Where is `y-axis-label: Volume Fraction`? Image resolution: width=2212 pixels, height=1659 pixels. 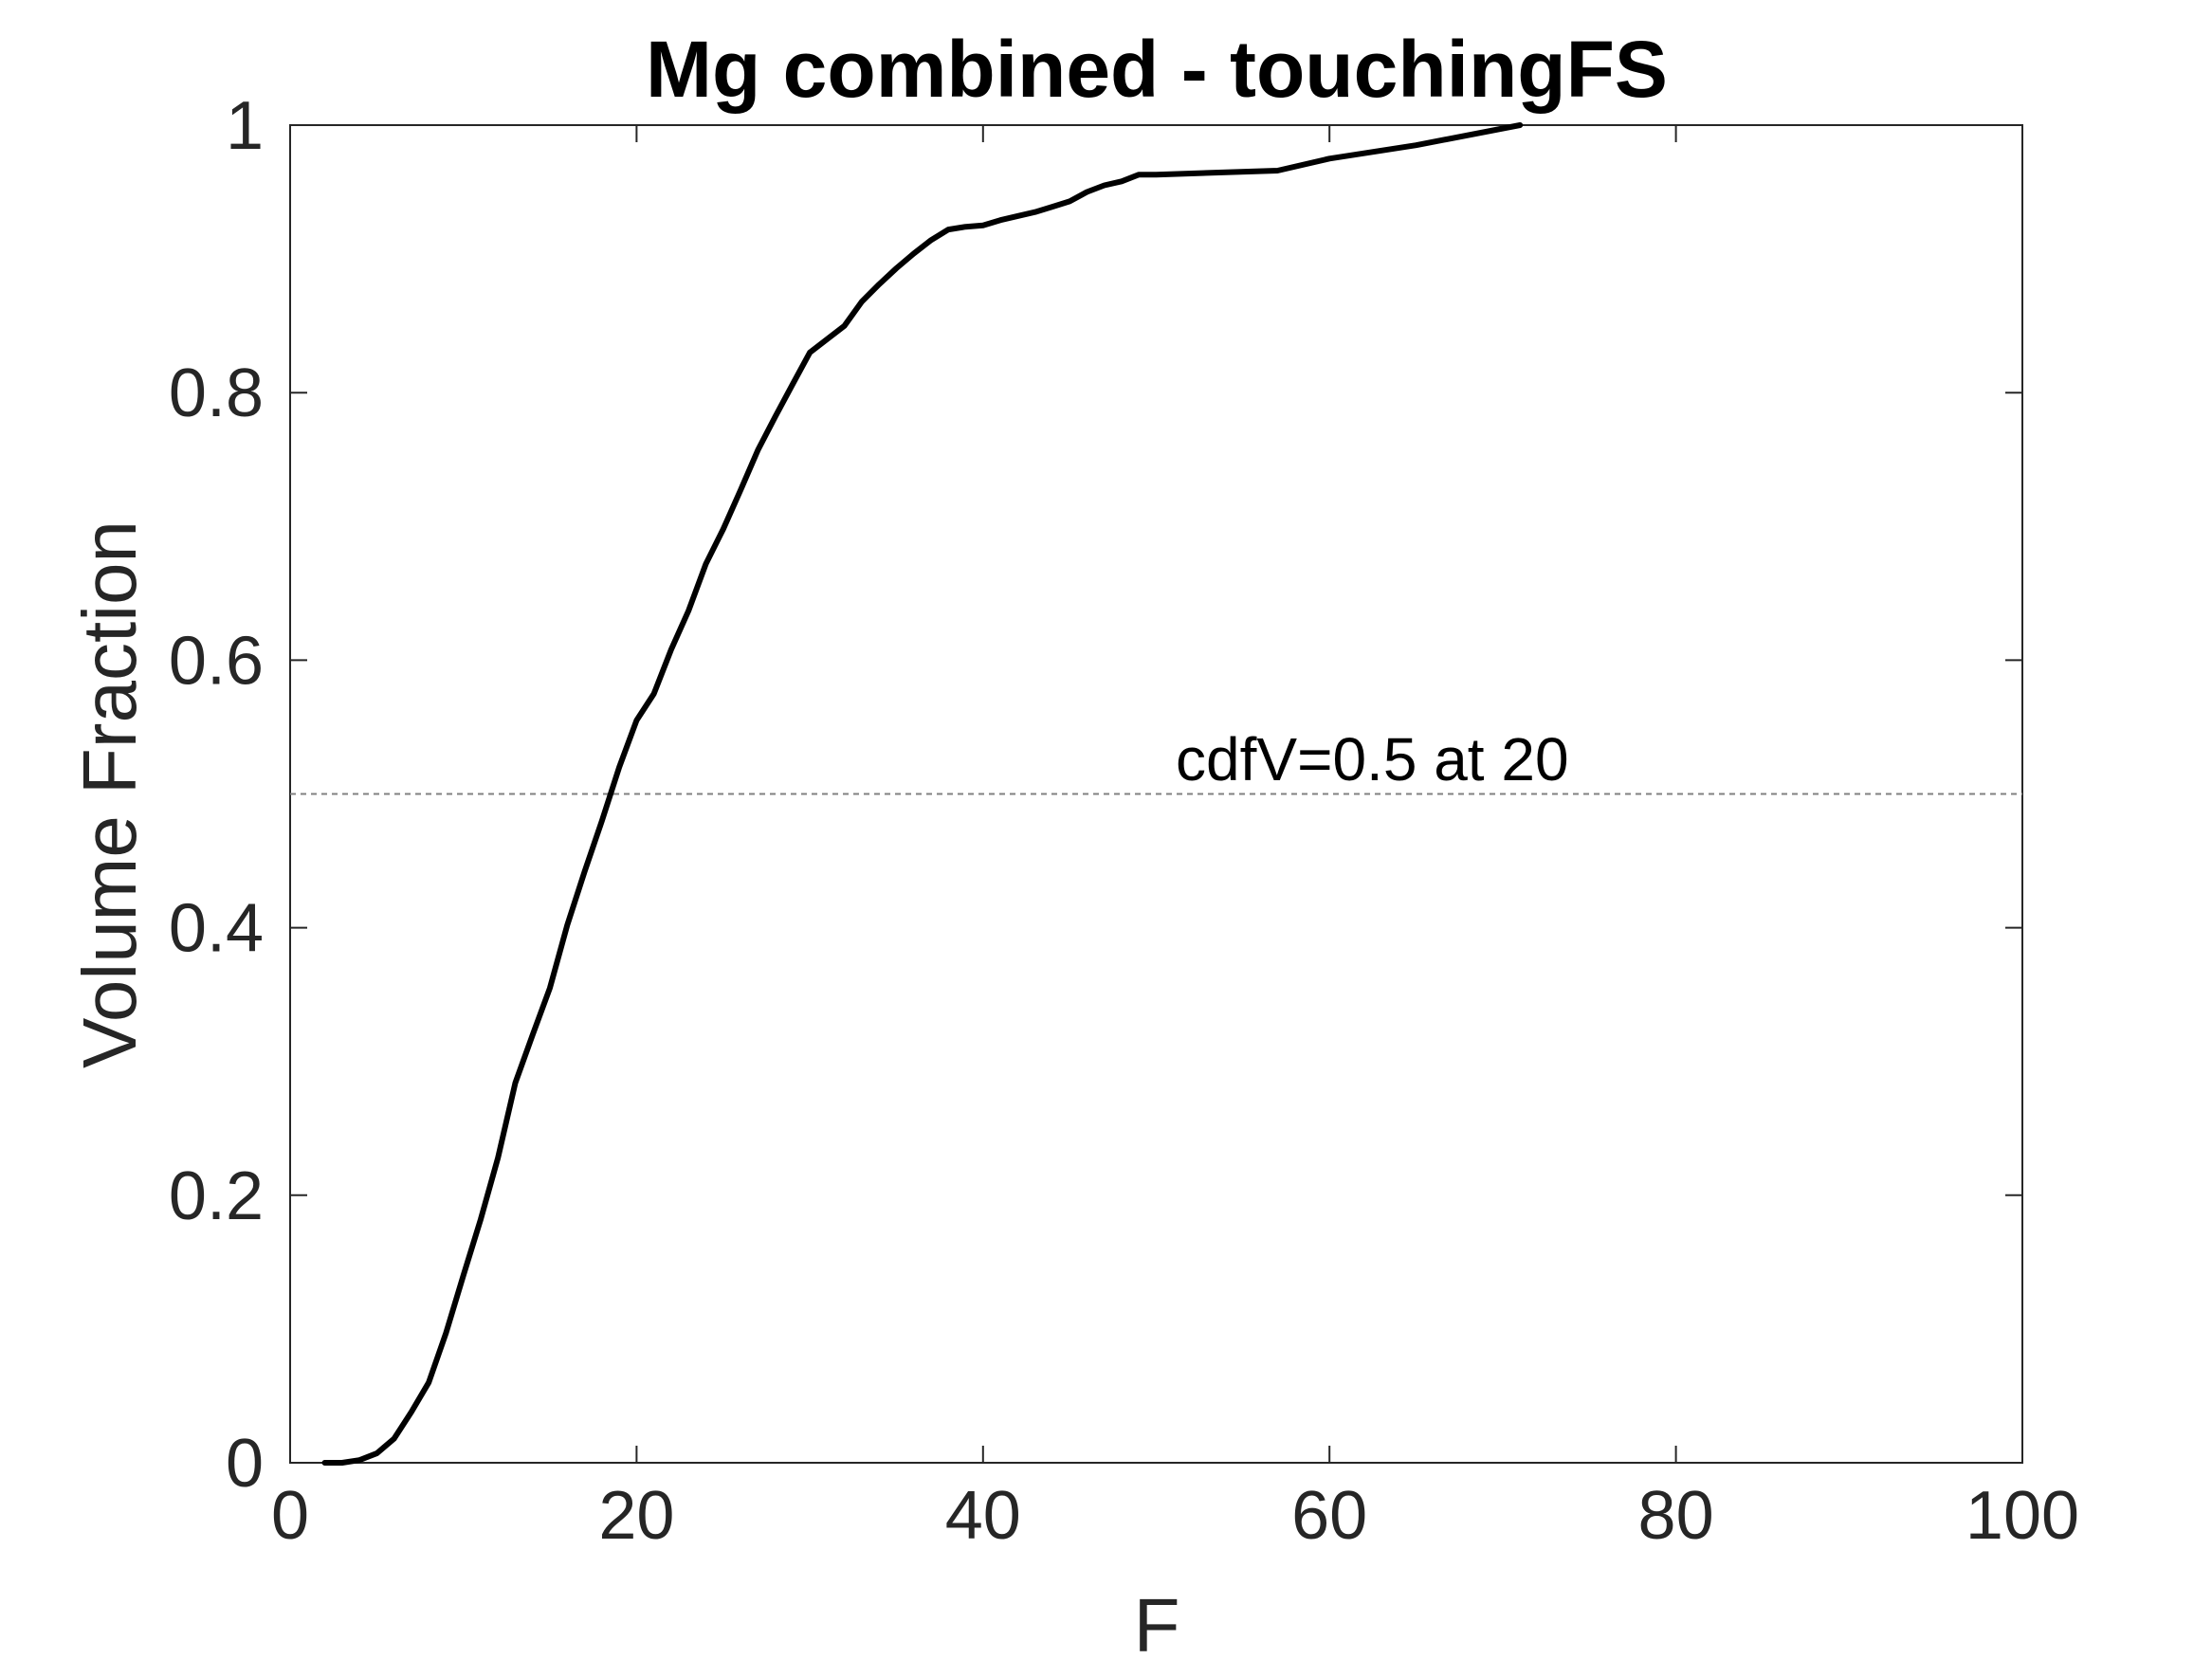 y-axis-label: Volume Fraction is located at coordinates (109, 794).